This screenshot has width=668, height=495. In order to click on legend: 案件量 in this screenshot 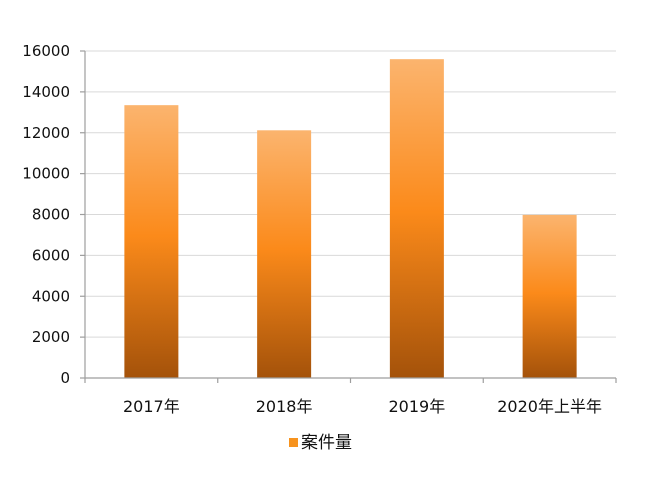, I will do `click(320, 443)`.